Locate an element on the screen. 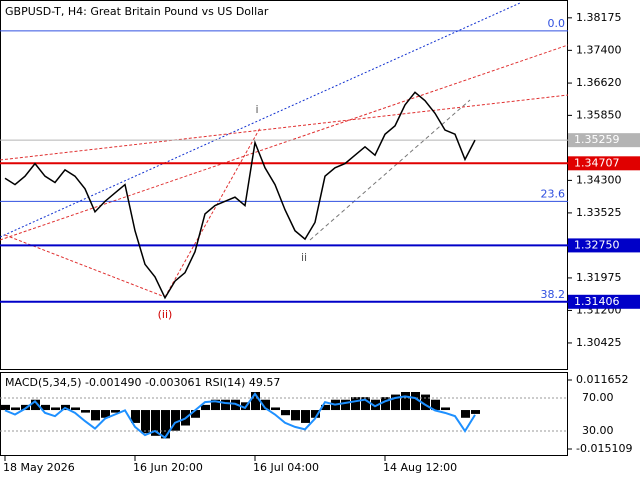 This screenshot has height=480, width=640. fib-label: 23.6 is located at coordinates (553, 193).